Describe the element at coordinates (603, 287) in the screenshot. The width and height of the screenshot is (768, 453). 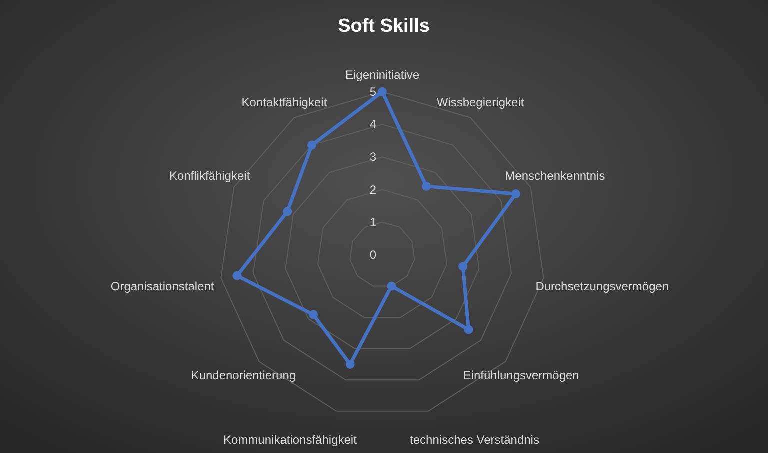
I see `spoke-label: Durchsetzungsvermögen` at that location.